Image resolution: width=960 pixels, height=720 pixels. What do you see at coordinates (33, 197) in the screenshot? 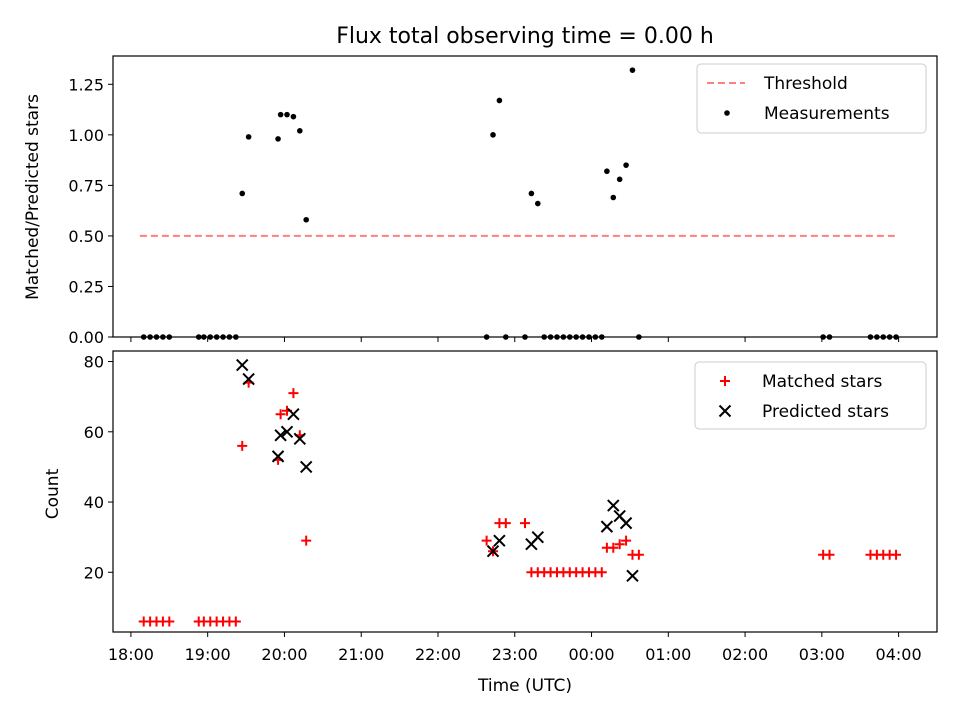
I see `top-chart-ylabel: Matched/Predicted stars` at bounding box center [33, 197].